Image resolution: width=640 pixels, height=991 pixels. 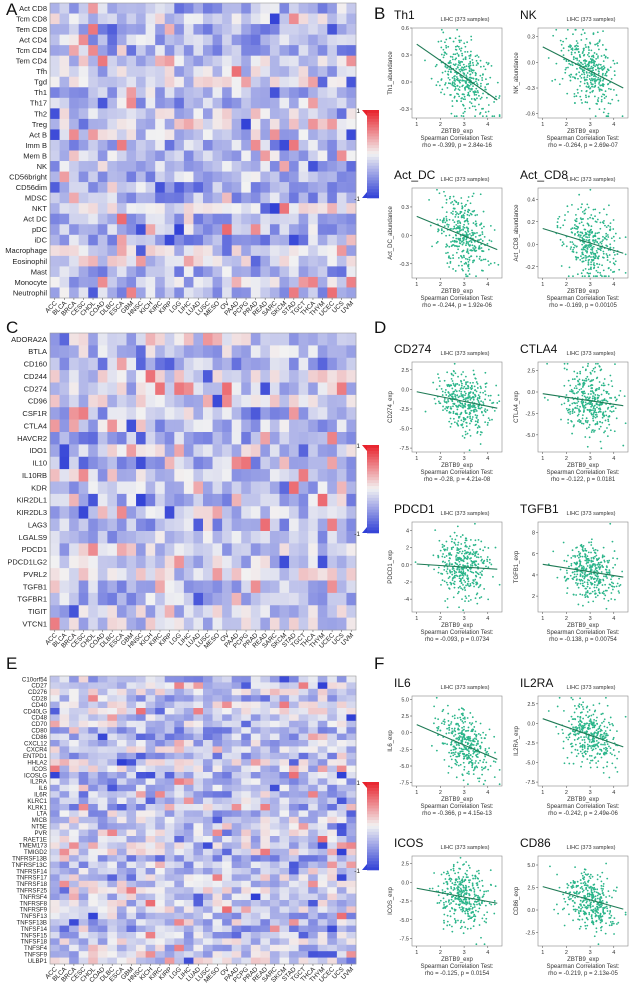 What do you see at coordinates (457, 306) in the screenshot?
I see `test-statistic: rho = -0.244, p = 1.92e-06` at bounding box center [457, 306].